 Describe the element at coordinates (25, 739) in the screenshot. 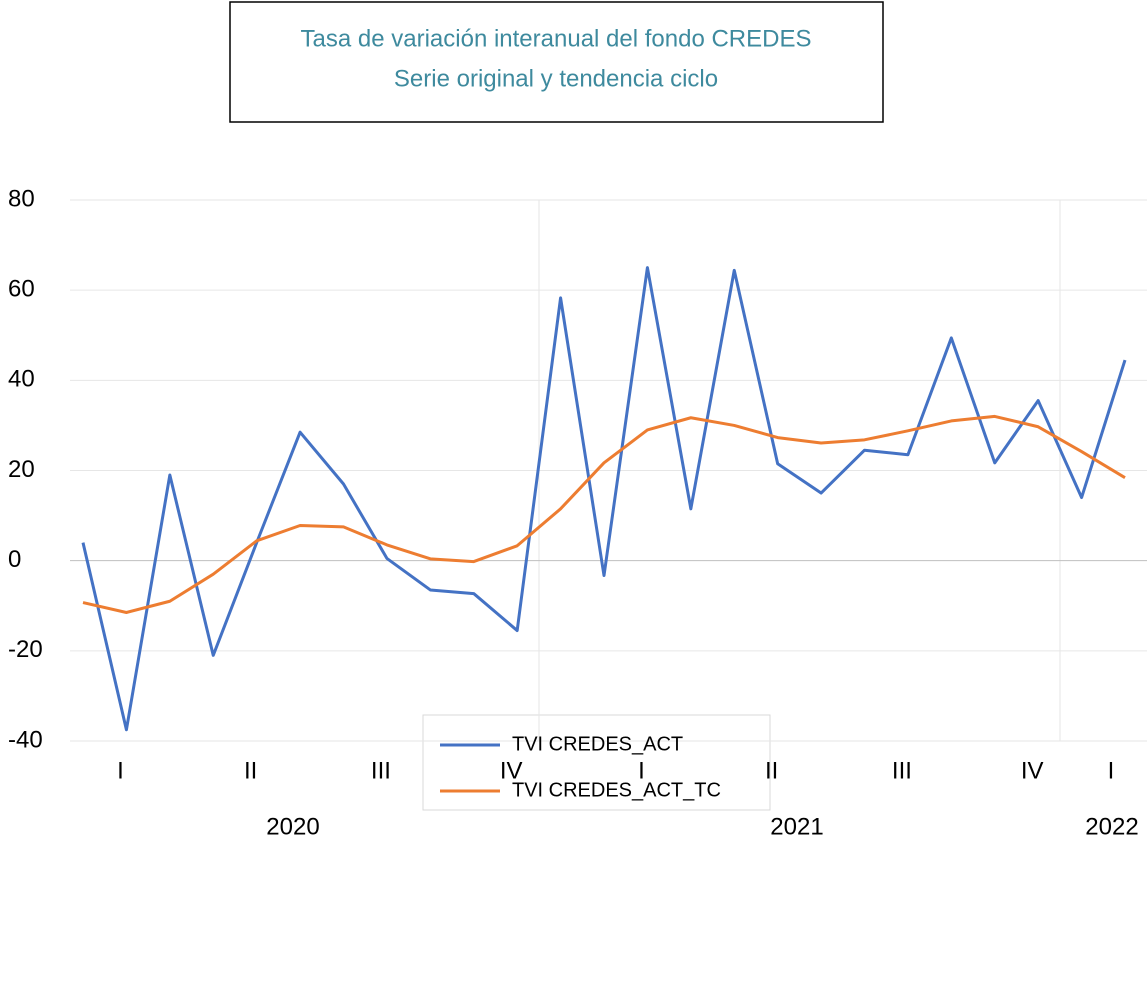

I see `y-tick-label: -40` at that location.